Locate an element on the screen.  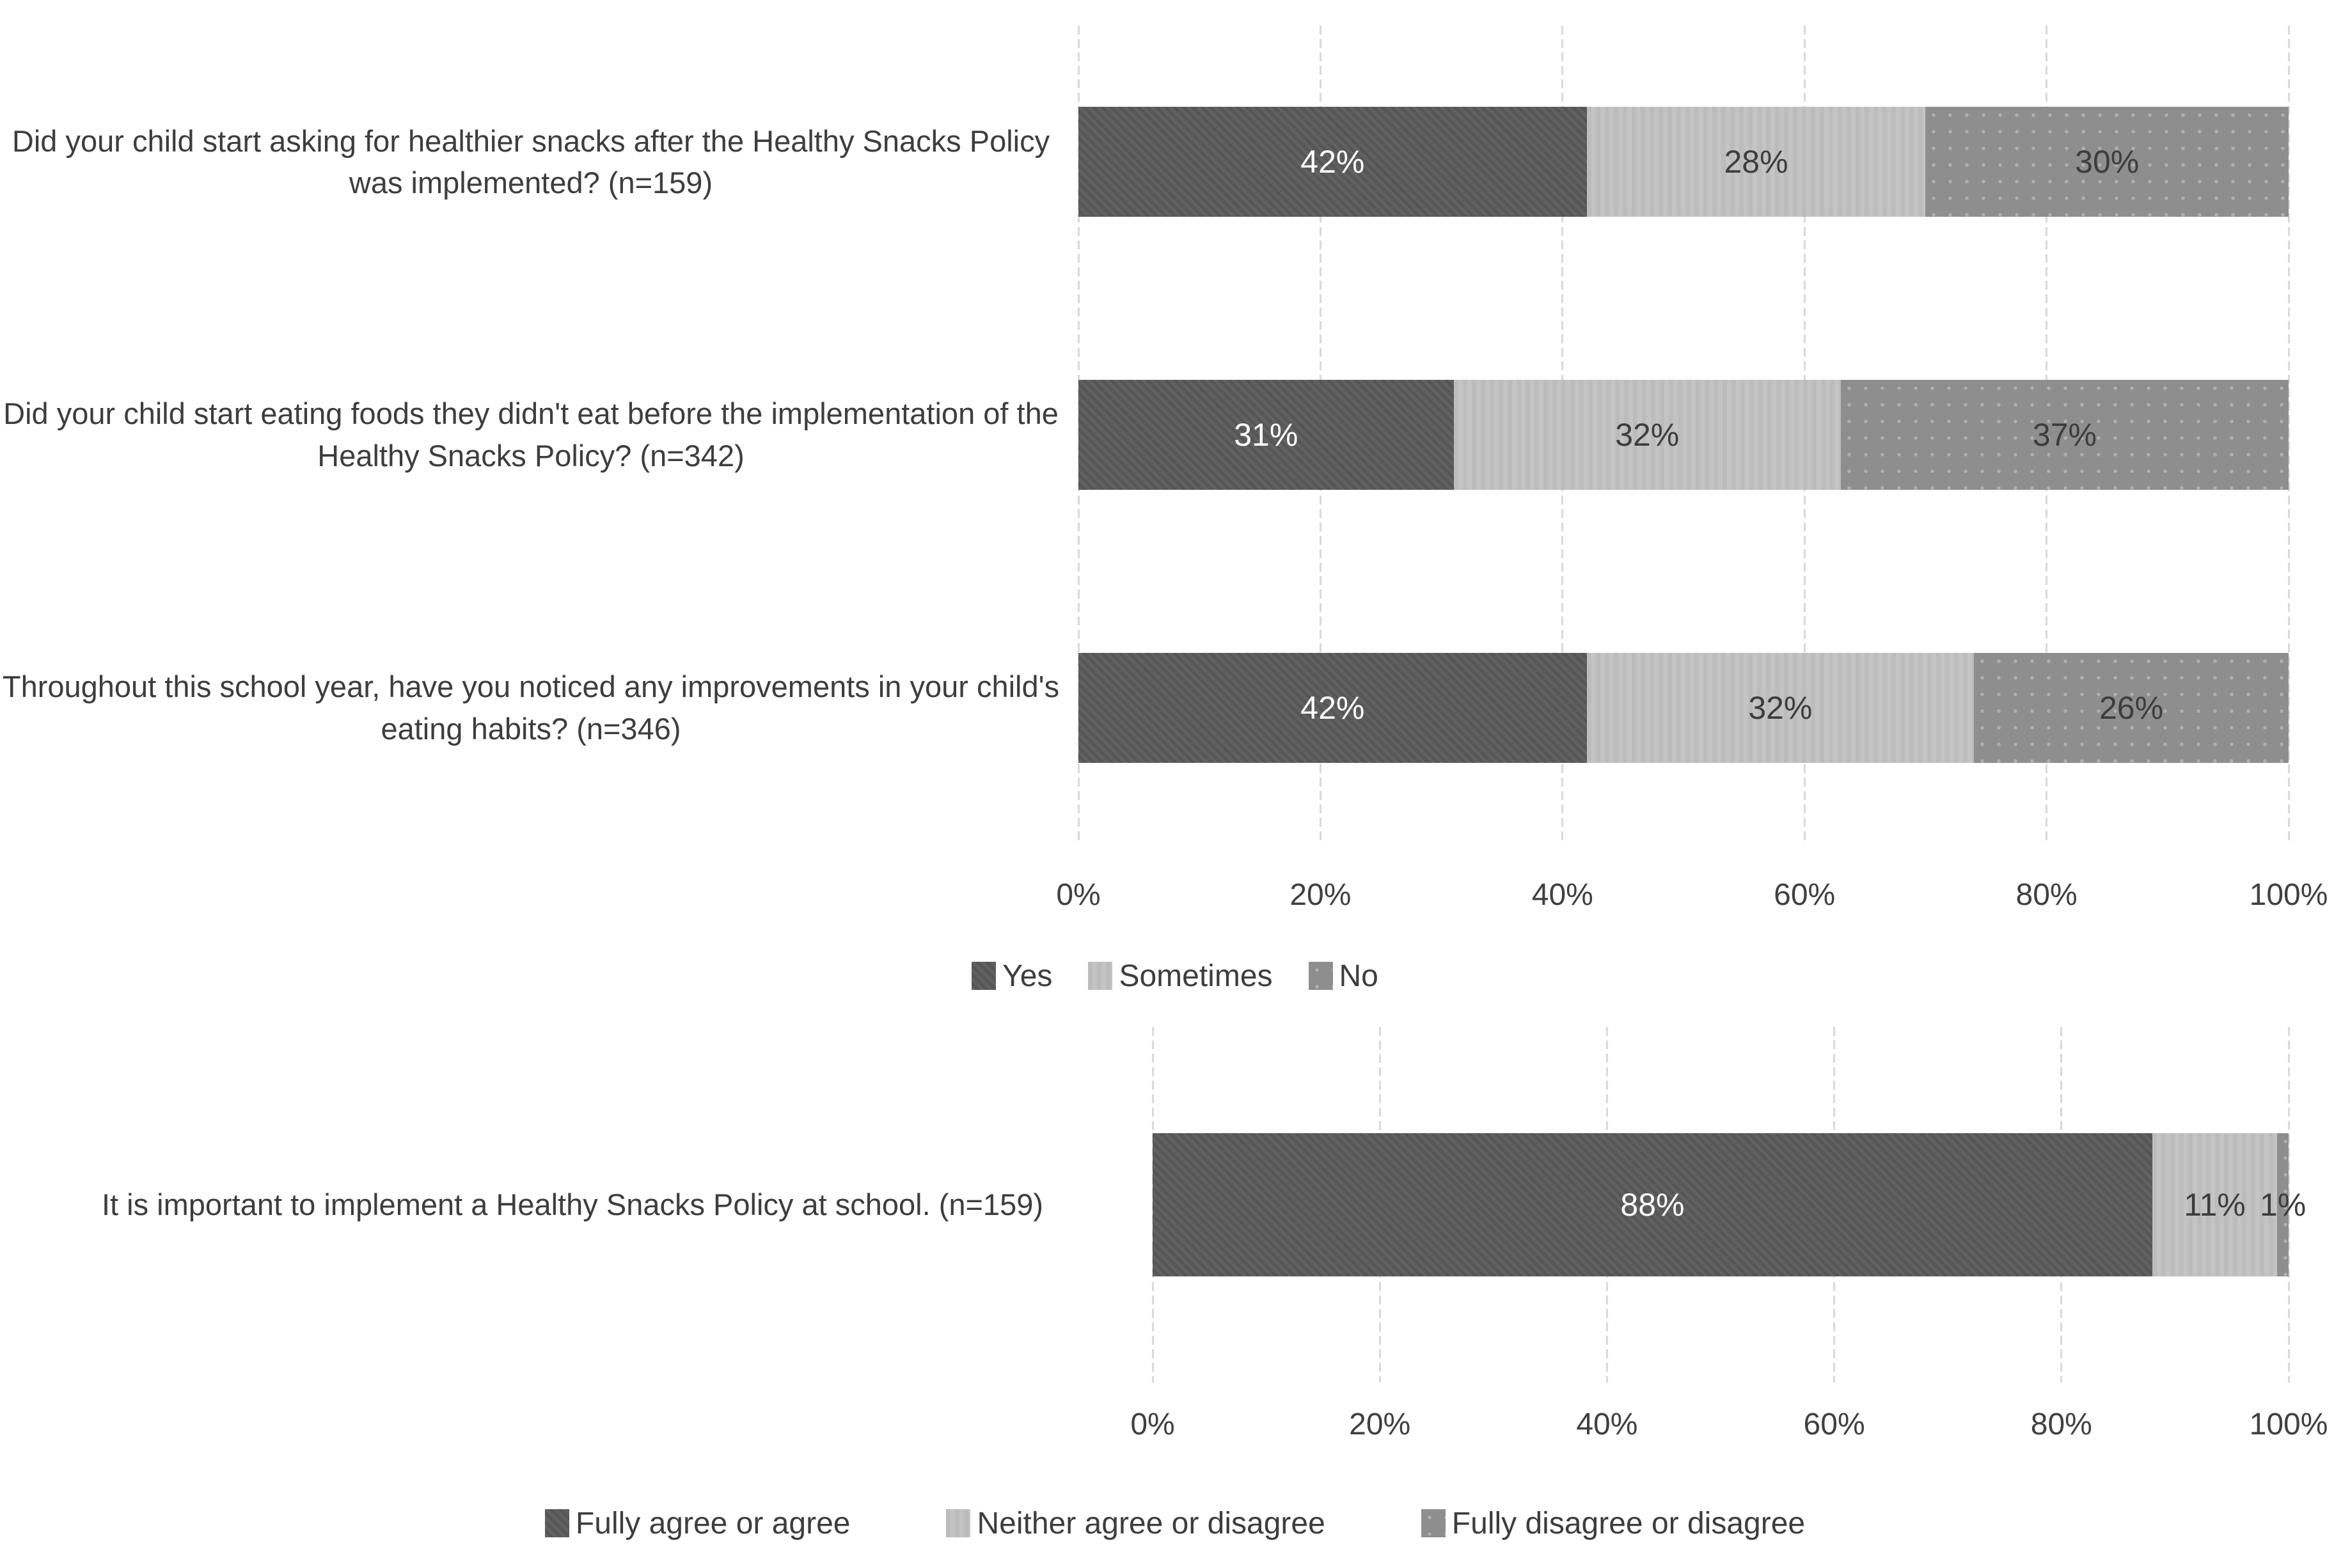
bar-value-label: 26% is located at coordinates (2131, 707).